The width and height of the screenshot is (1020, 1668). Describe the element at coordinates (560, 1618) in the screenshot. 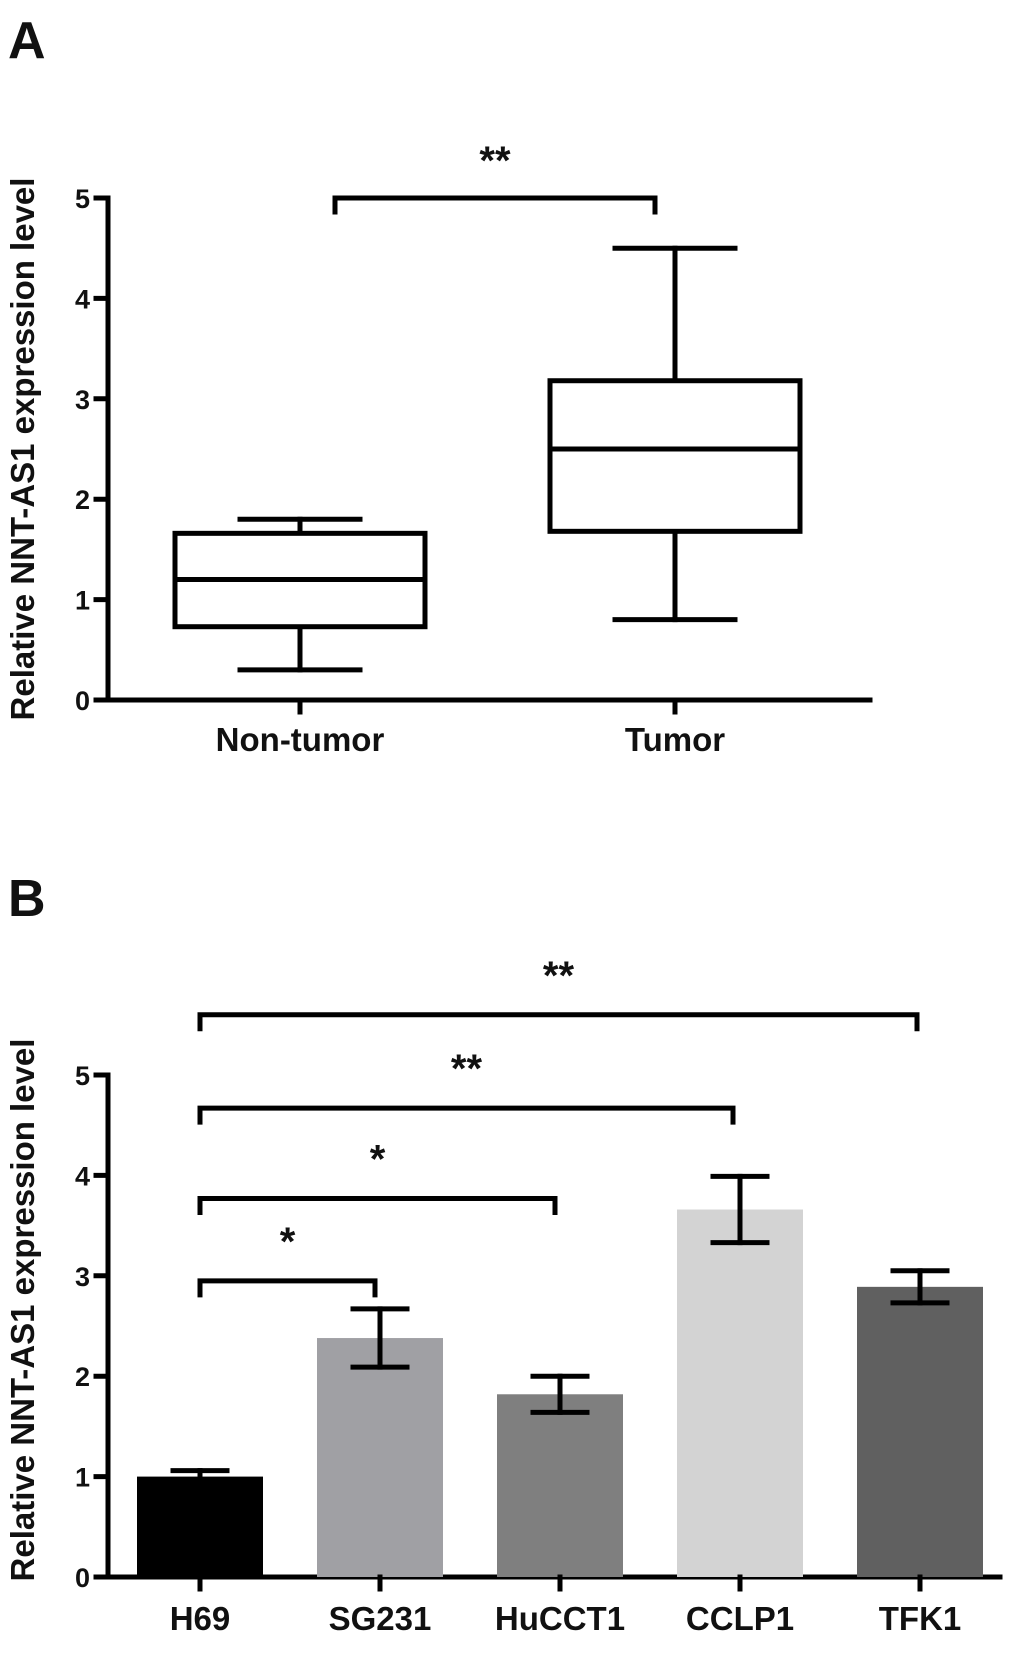

I see `x-category-label: HuCCT1` at that location.